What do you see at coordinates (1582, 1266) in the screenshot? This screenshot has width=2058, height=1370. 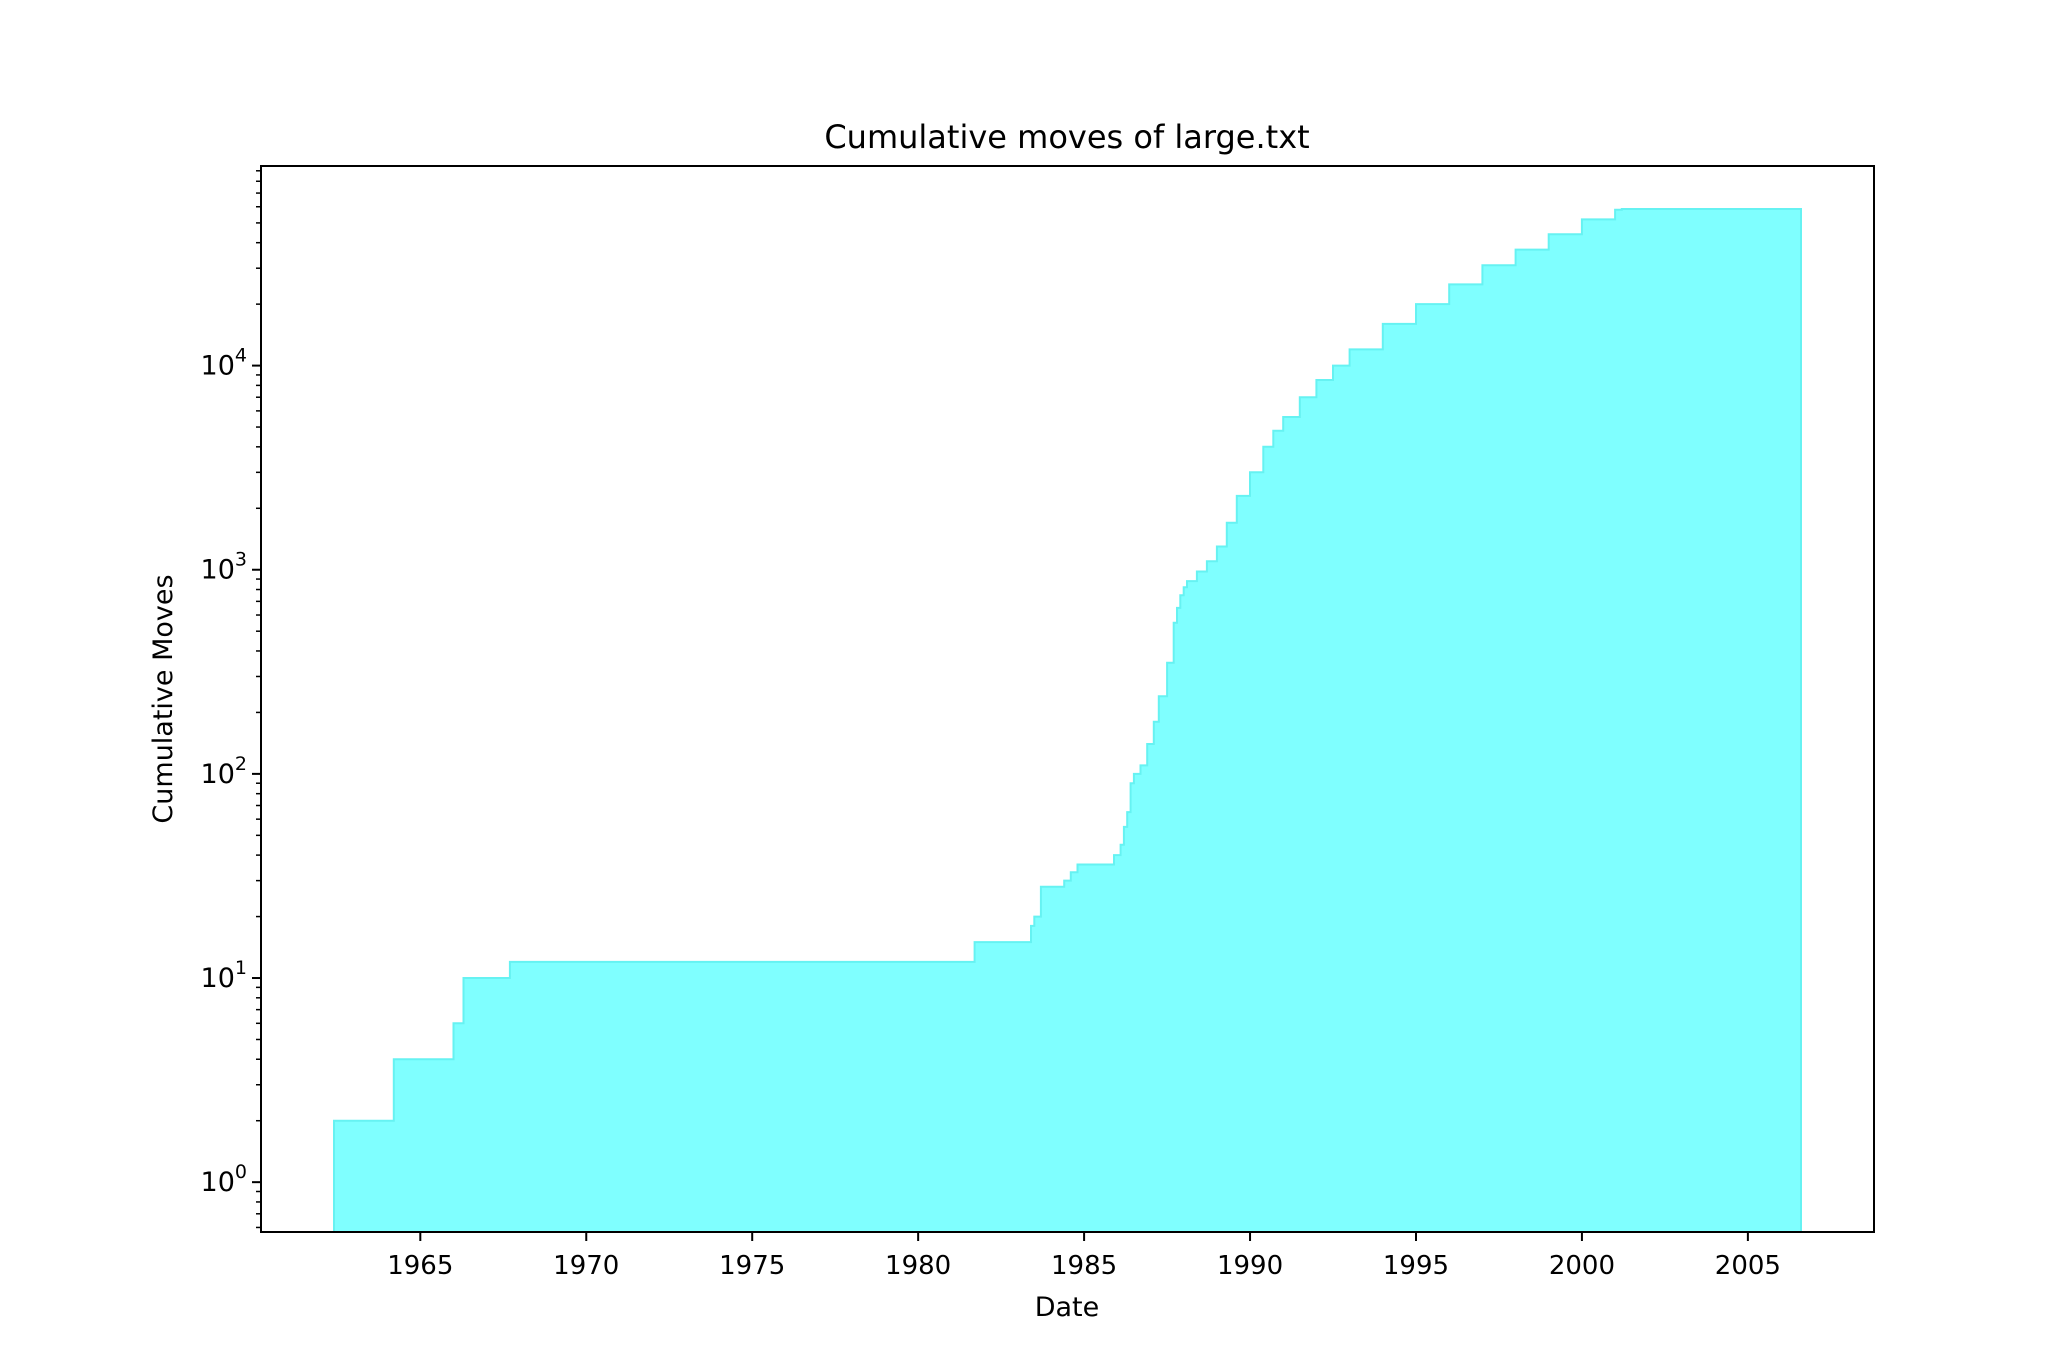 I see `x-tick-label: 2000` at bounding box center [1582, 1266].